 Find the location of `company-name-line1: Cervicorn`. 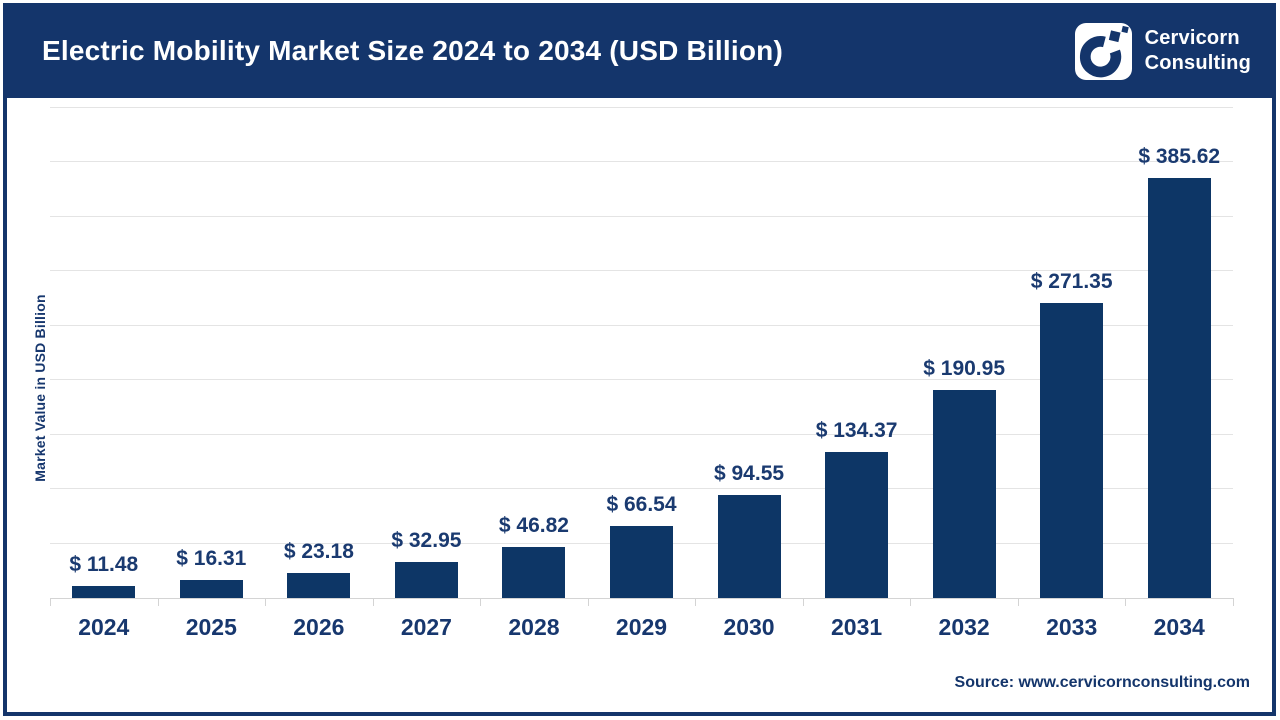

company-name-line1: Cervicorn is located at coordinates (1192, 38).